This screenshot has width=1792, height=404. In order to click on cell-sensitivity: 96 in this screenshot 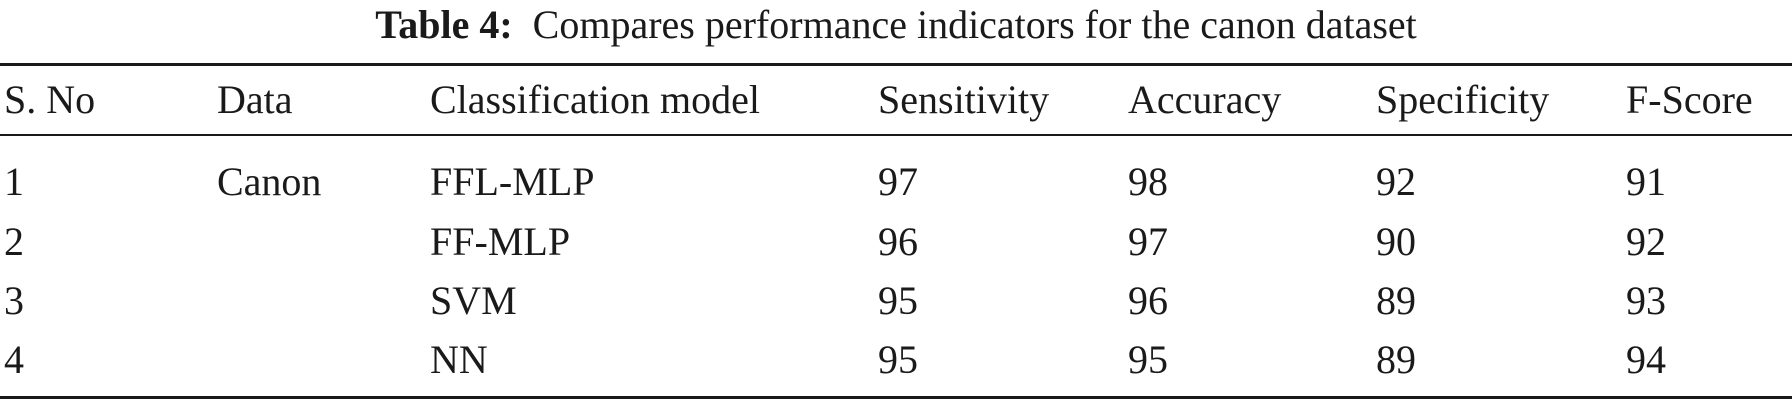, I will do `click(898, 241)`.